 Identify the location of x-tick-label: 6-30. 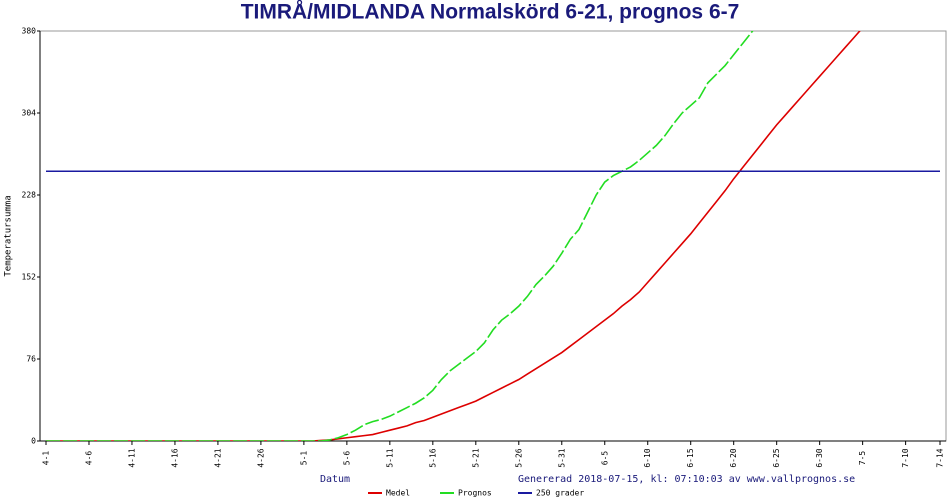
(819, 457).